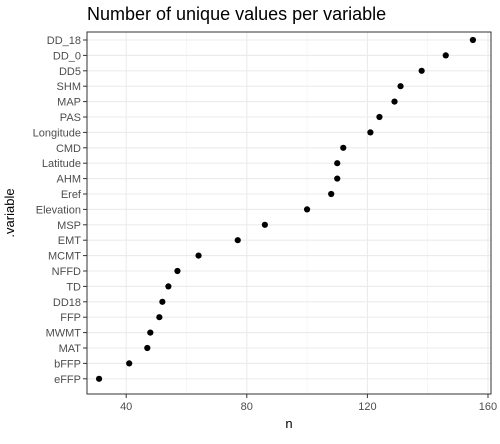  Describe the element at coordinates (247, 407) in the screenshot. I see `x-tick-label: 80` at that location.